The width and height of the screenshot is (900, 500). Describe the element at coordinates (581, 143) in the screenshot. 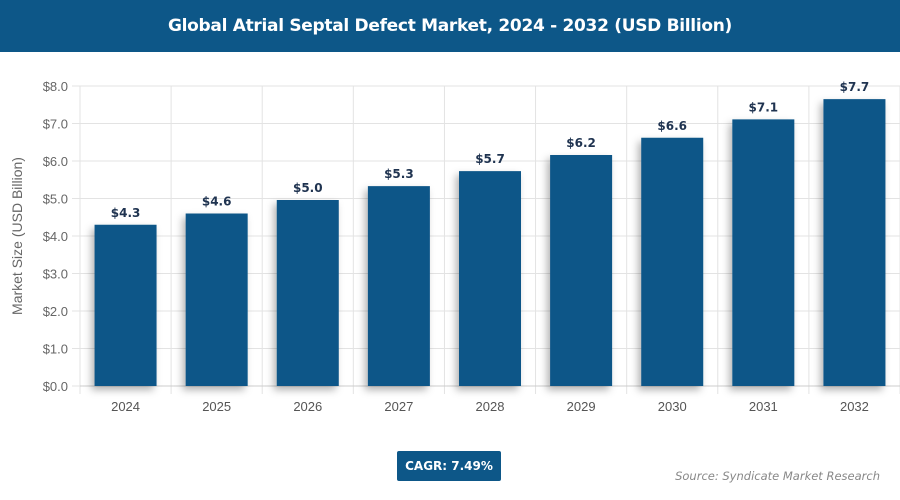

I see `data-label: $6.2` at that location.